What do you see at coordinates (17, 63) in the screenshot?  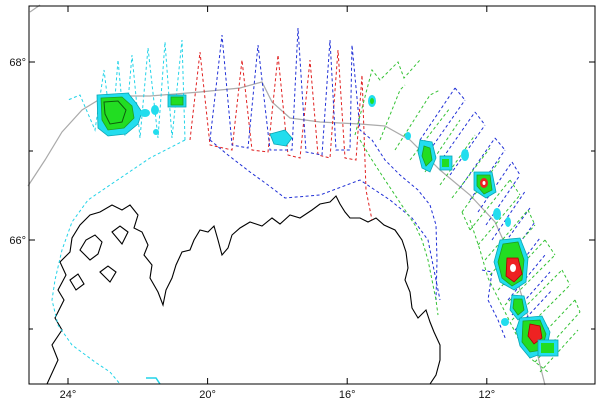 I see `lat-tick-label: 68°` at bounding box center [17, 63].